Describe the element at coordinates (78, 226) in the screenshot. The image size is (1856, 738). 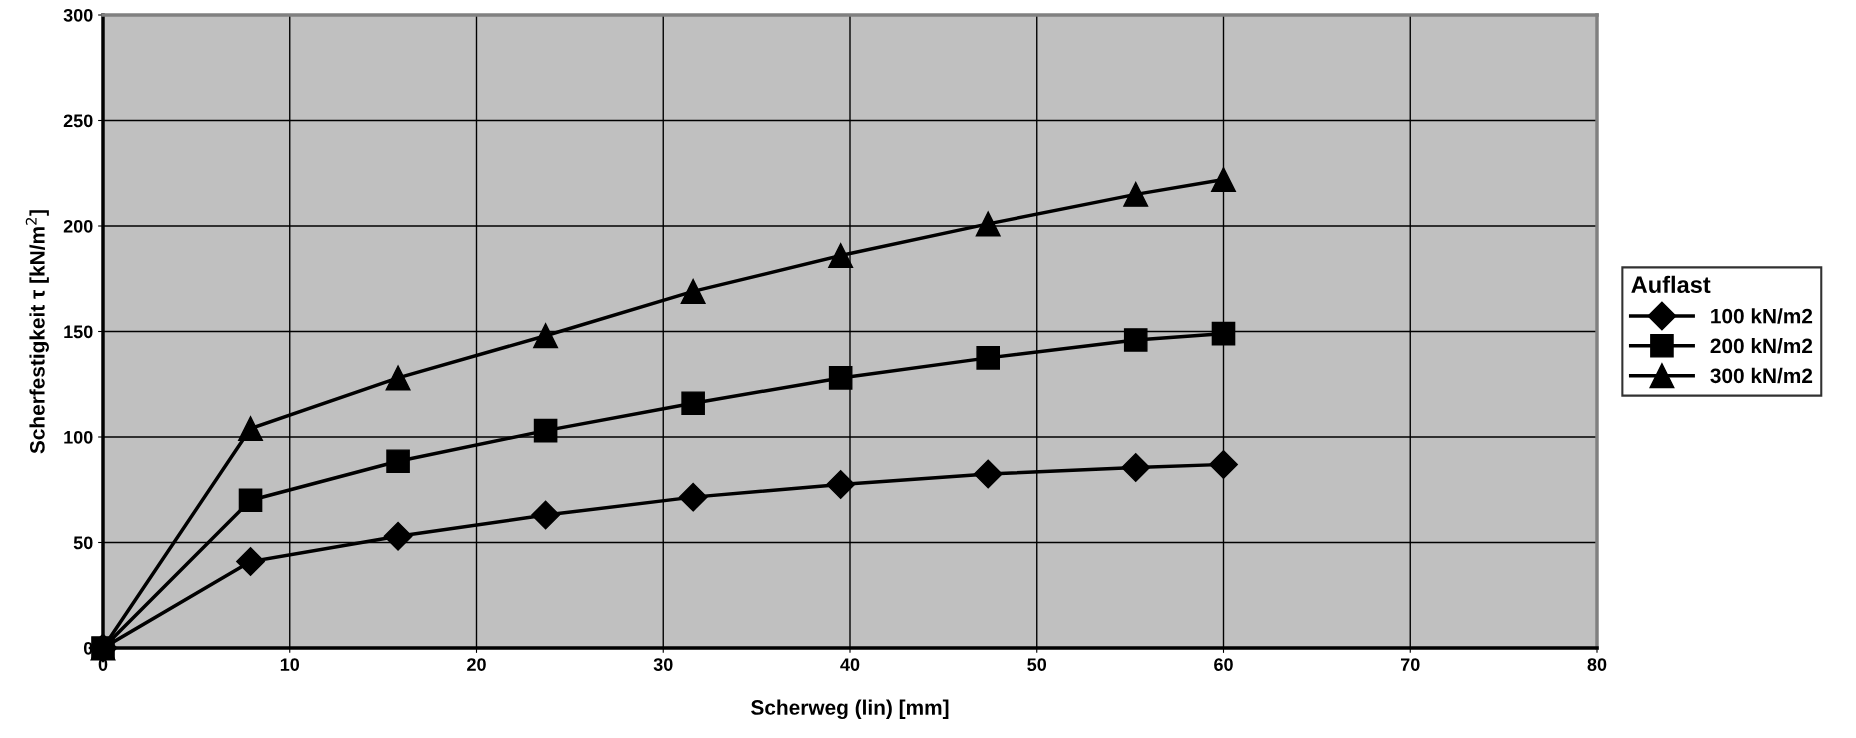
I see `y-tick-label: 200` at that location.